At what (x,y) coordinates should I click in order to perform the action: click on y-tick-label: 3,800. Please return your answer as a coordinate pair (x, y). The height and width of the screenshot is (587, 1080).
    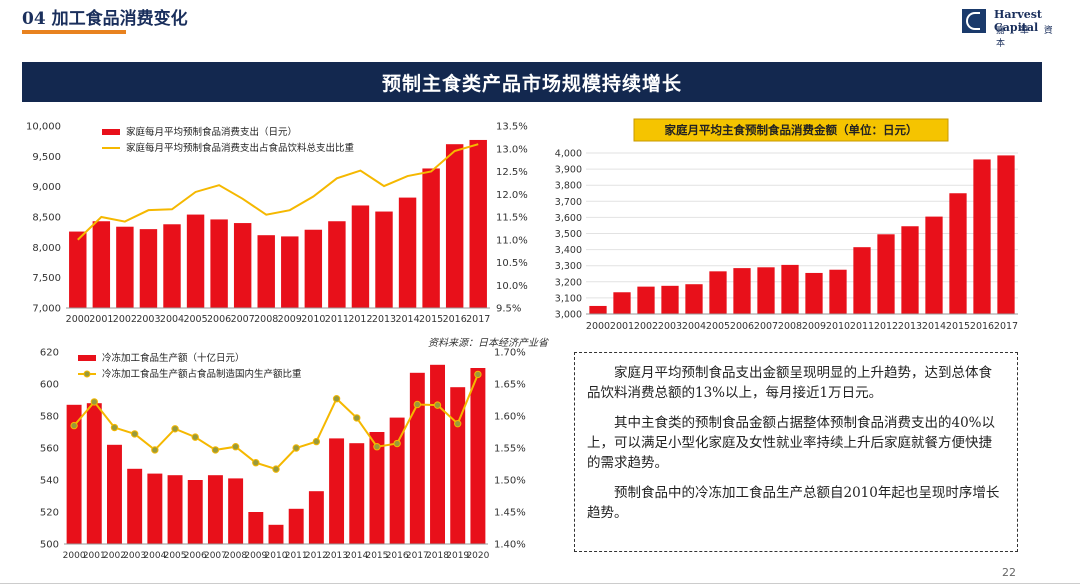
    Looking at the image, I should click on (568, 186).